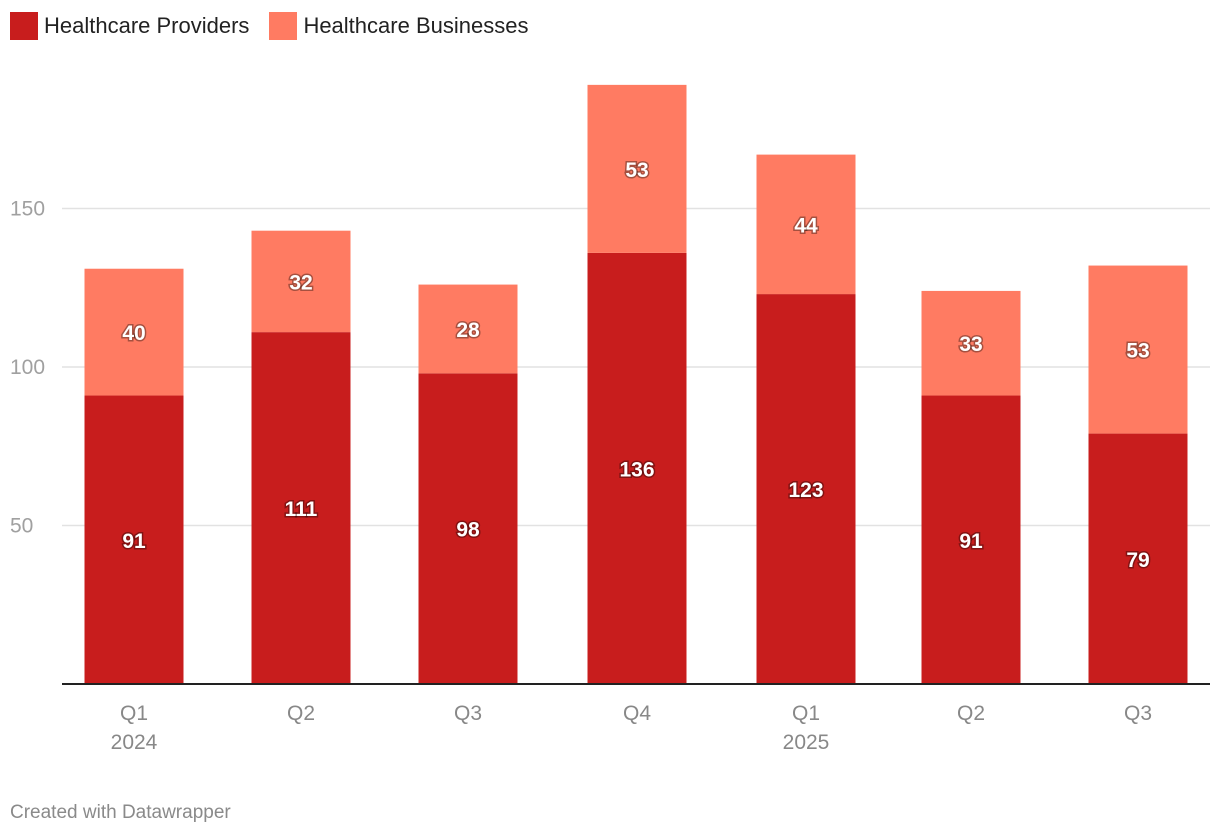 The image size is (1220, 838). I want to click on data-label: 28, so click(468, 330).